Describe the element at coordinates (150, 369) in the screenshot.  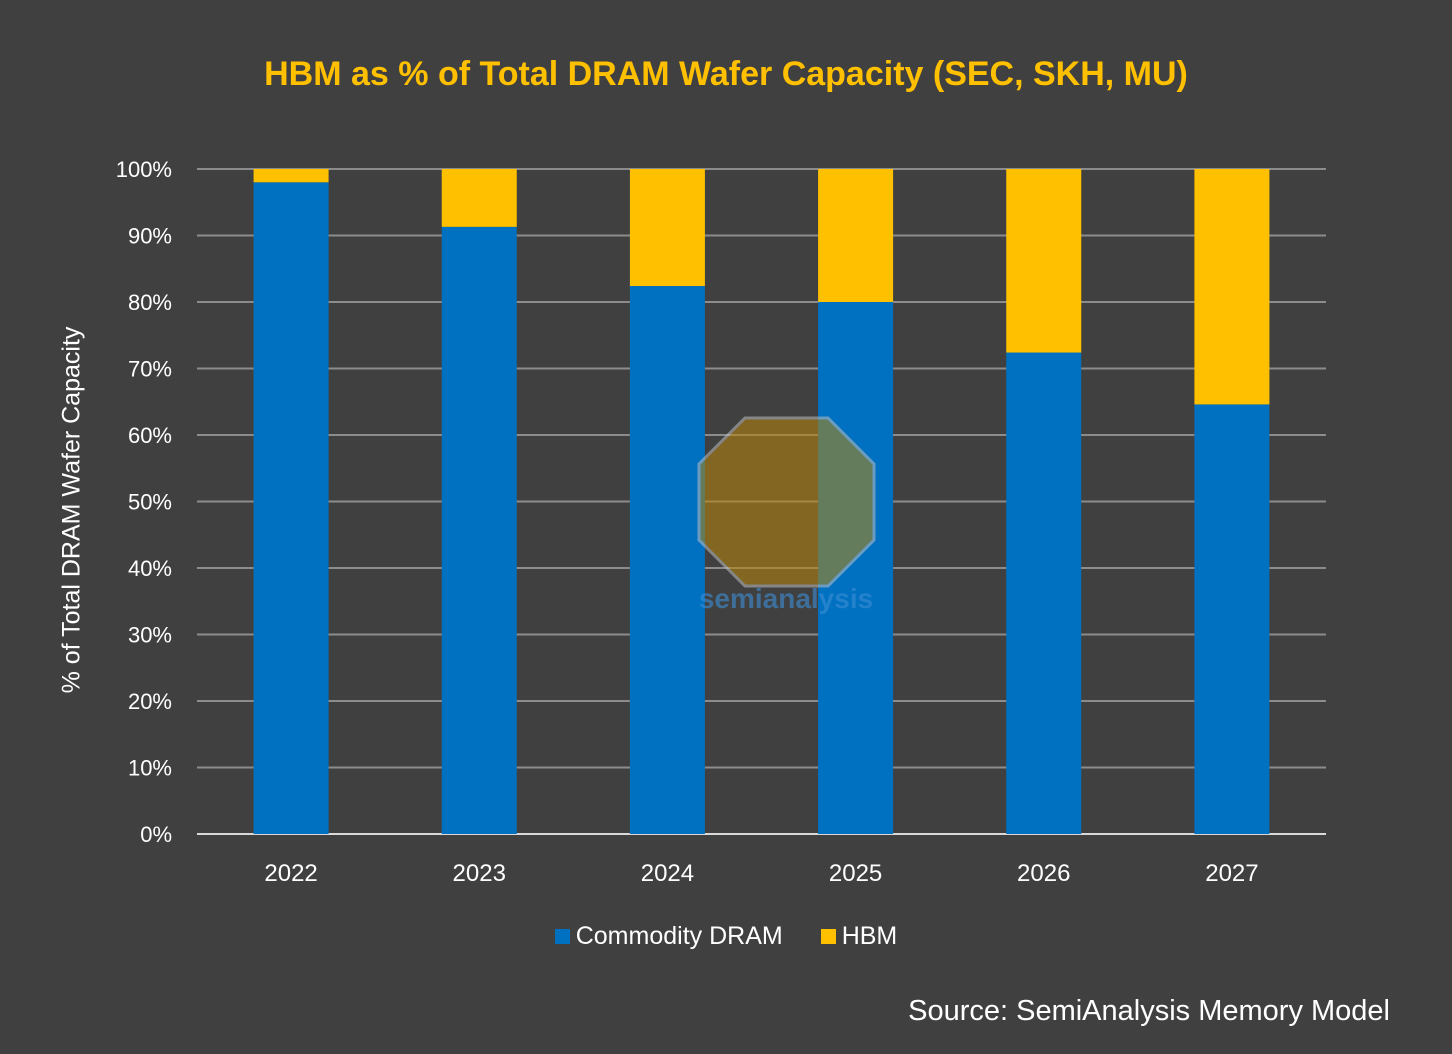
I see `y-tick-label: 70%` at that location.